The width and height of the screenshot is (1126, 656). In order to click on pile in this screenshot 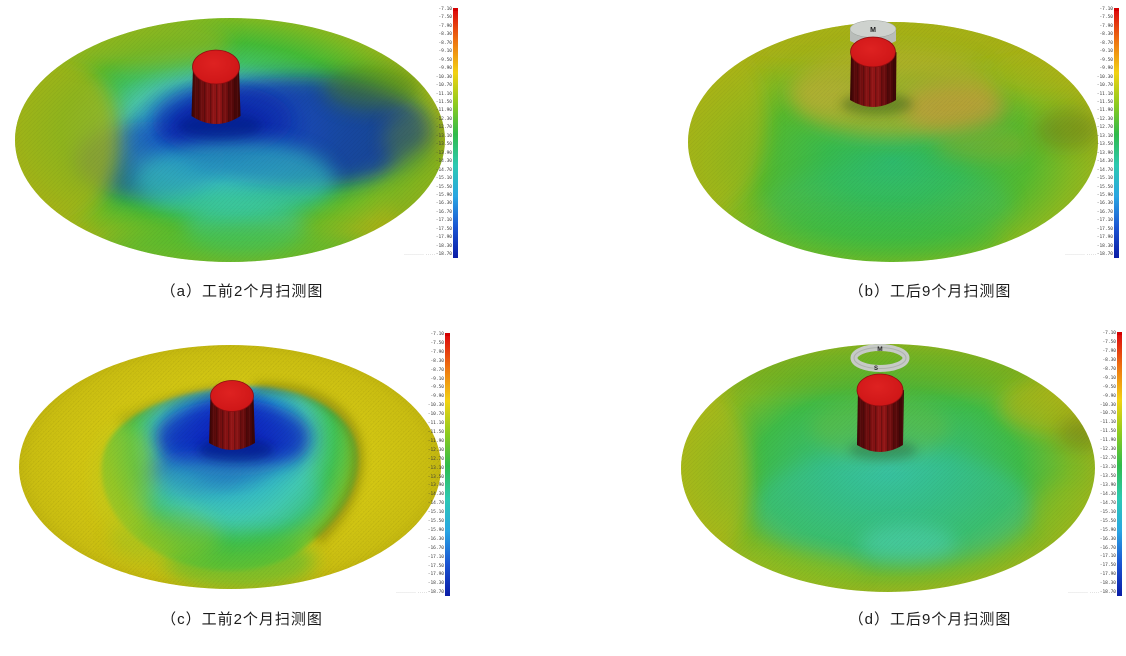, I will do `click(220, 94)`.